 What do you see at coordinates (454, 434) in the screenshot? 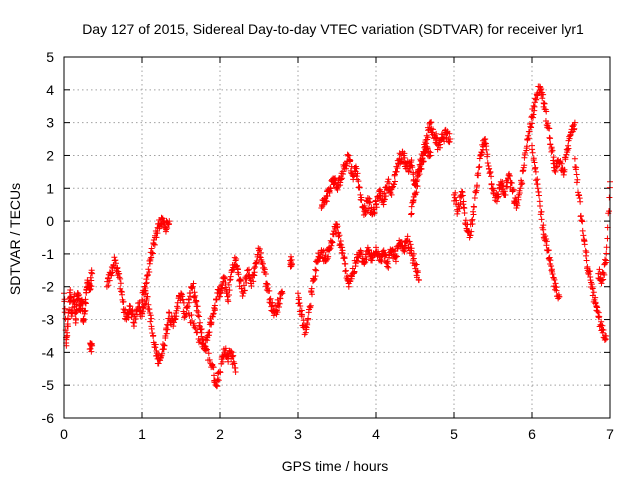
I see `x-tick-label: 5` at bounding box center [454, 434].